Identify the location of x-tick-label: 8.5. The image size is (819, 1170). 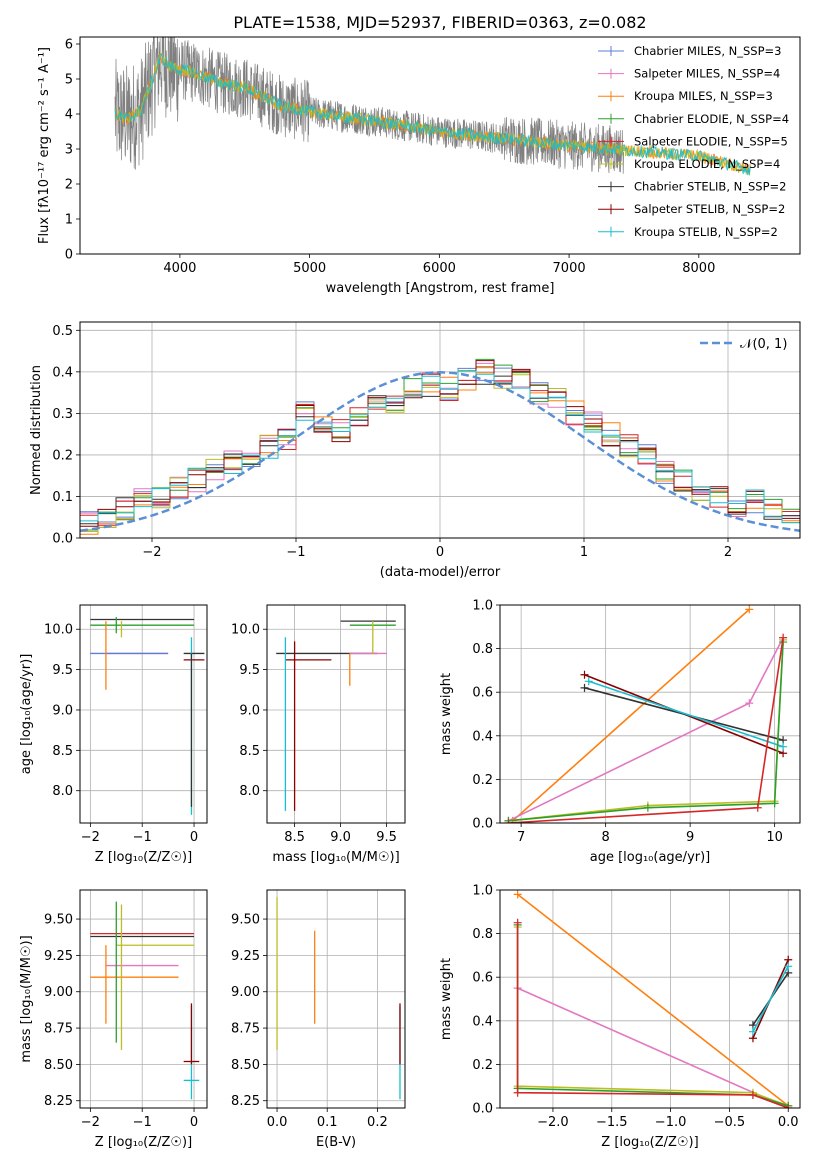
(294, 837).